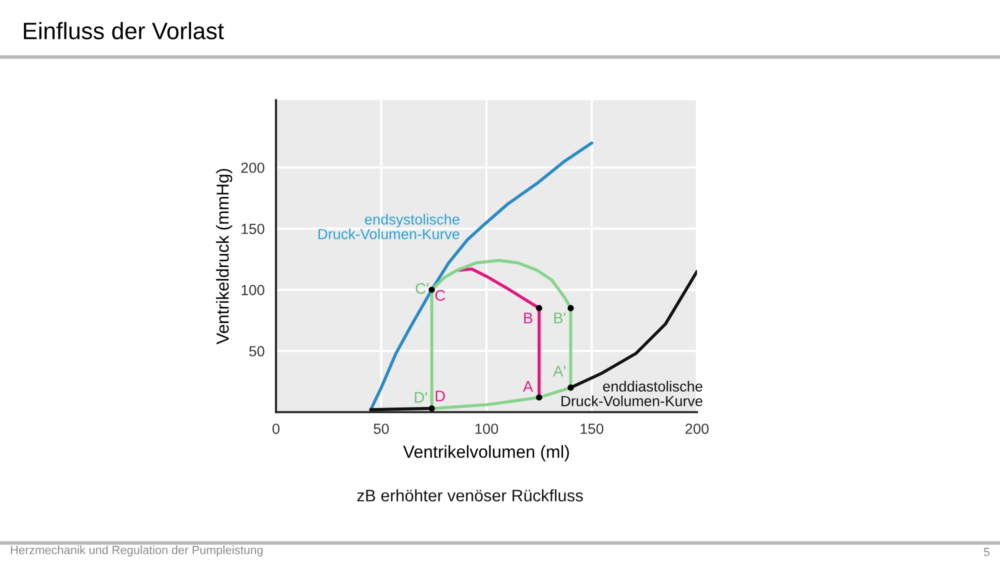 Image resolution: width=1000 pixels, height=563 pixels. Describe the element at coordinates (224, 256) in the screenshot. I see `y-axis-title: Ventrikeldruck (mmHg)` at that location.